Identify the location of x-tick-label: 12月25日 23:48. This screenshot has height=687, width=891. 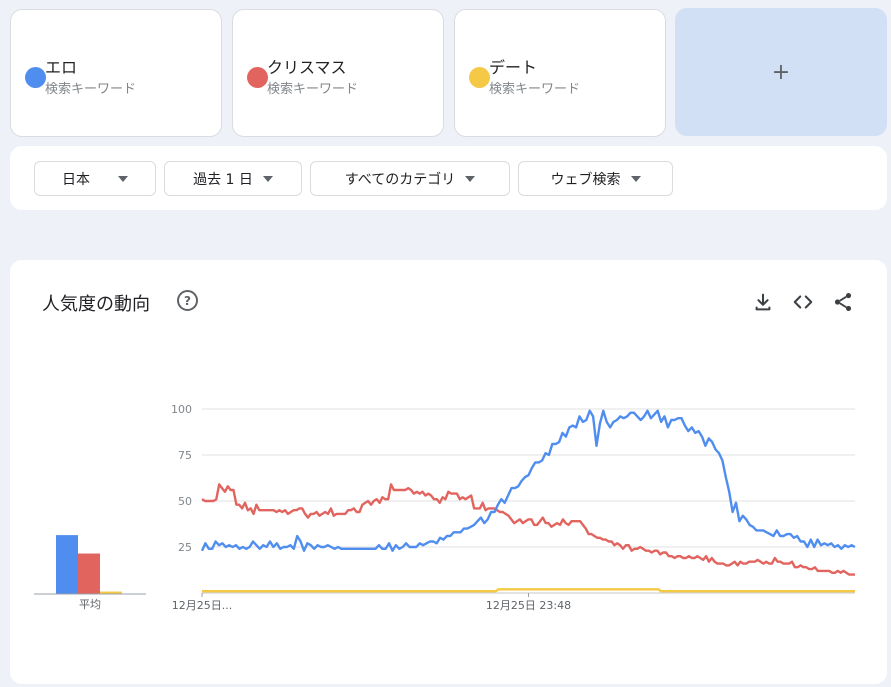
(528, 605).